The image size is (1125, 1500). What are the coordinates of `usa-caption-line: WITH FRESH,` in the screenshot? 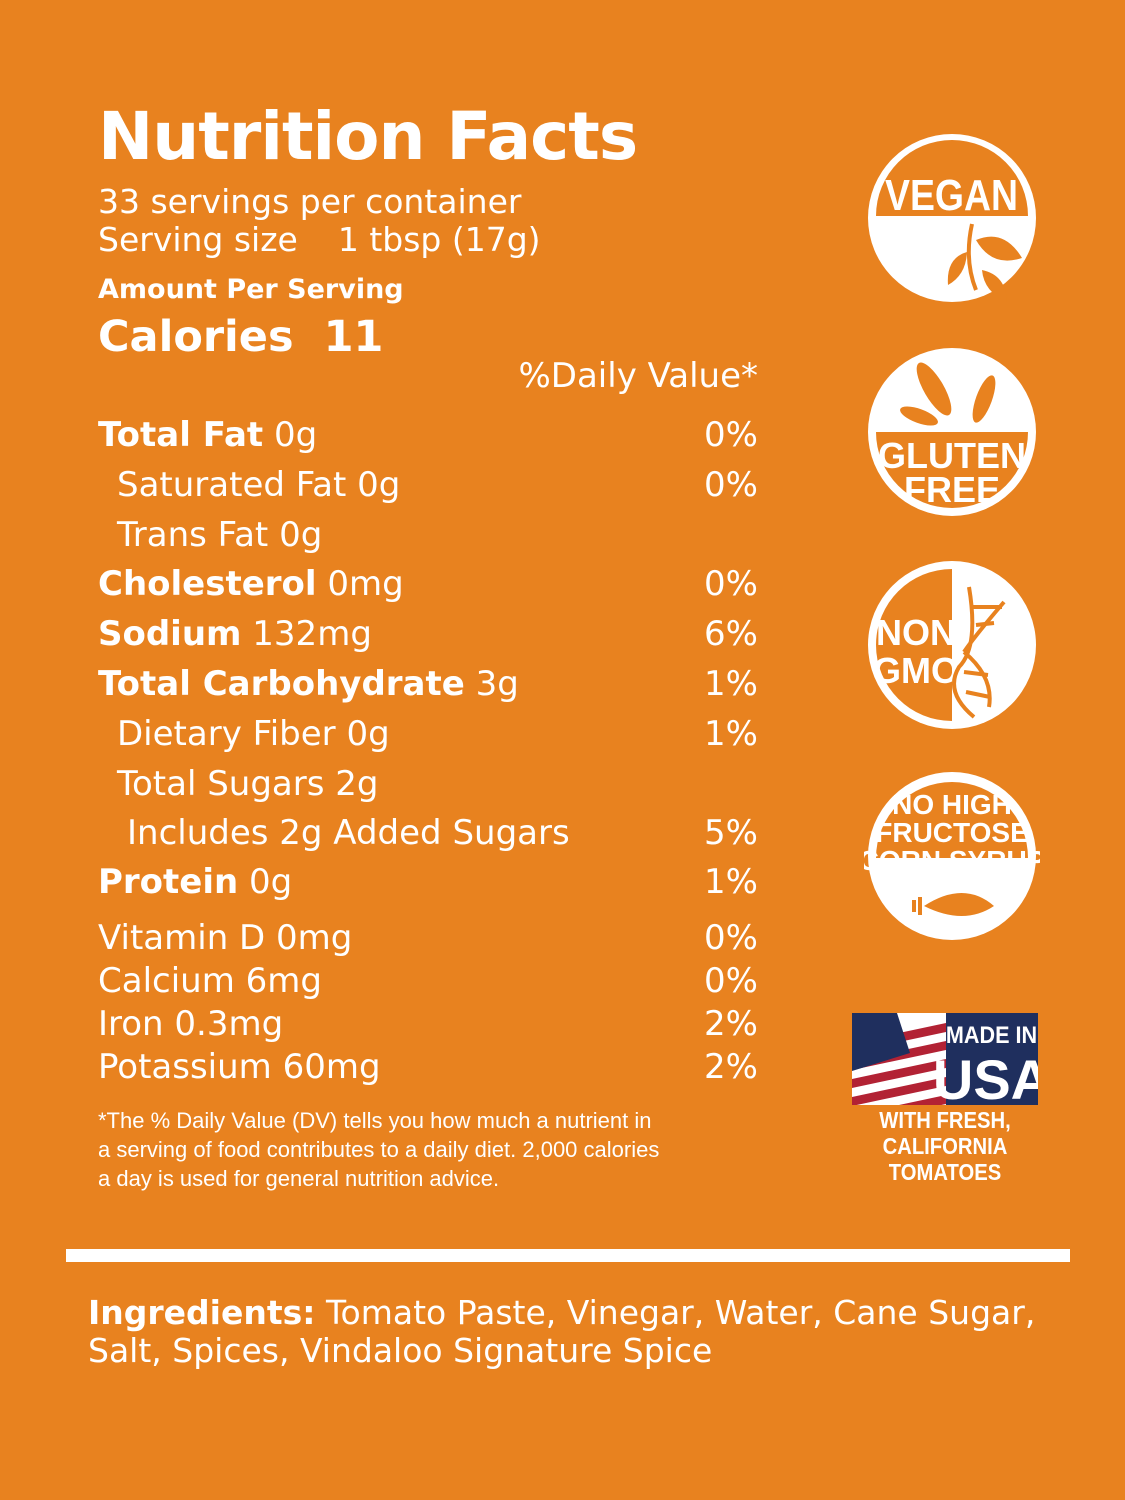 It's located at (945, 1120).